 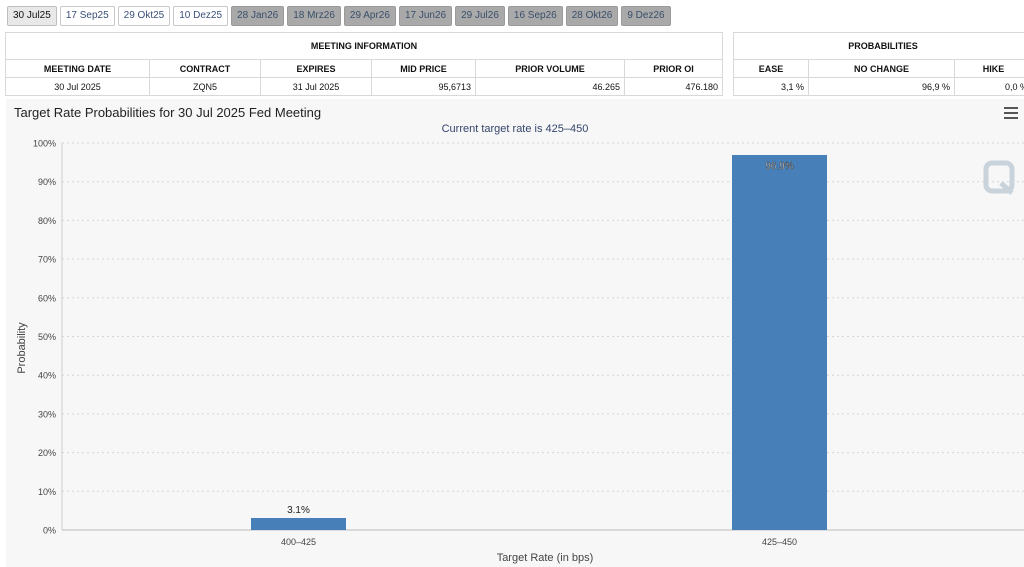 What do you see at coordinates (881, 86) in the screenshot?
I see `no-change-cell: 96,9 %` at bounding box center [881, 86].